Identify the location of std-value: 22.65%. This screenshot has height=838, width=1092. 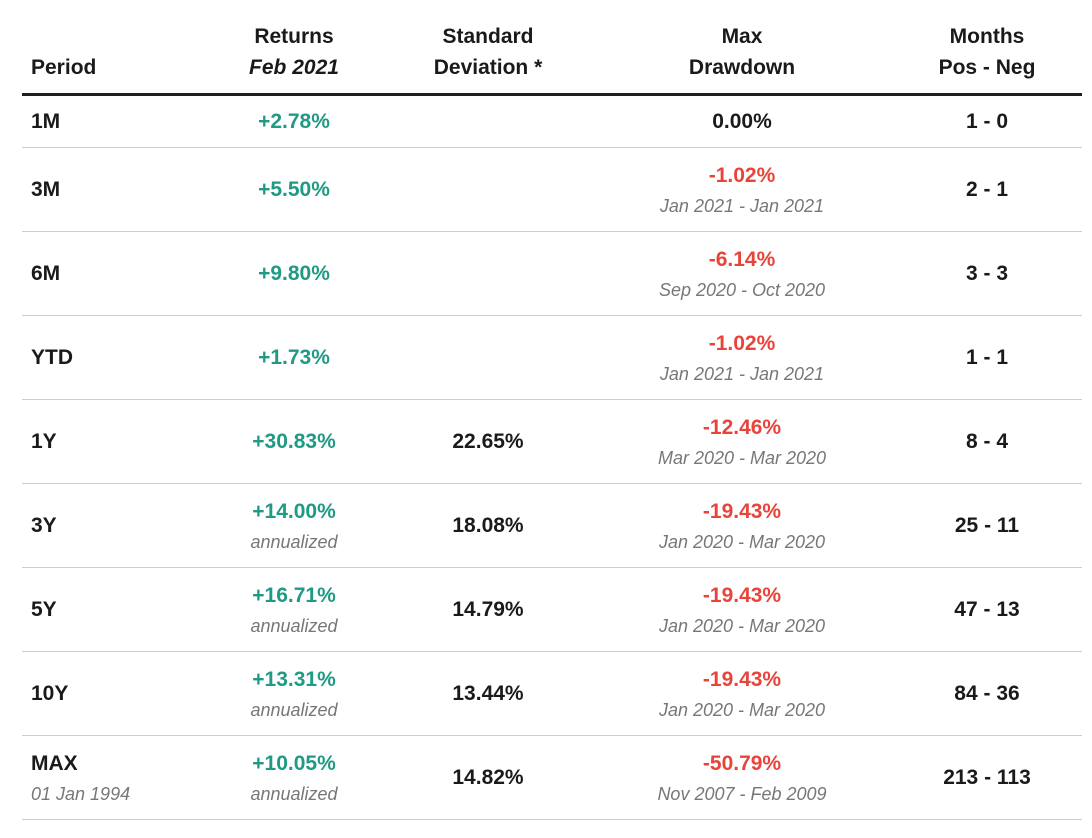
(488, 441).